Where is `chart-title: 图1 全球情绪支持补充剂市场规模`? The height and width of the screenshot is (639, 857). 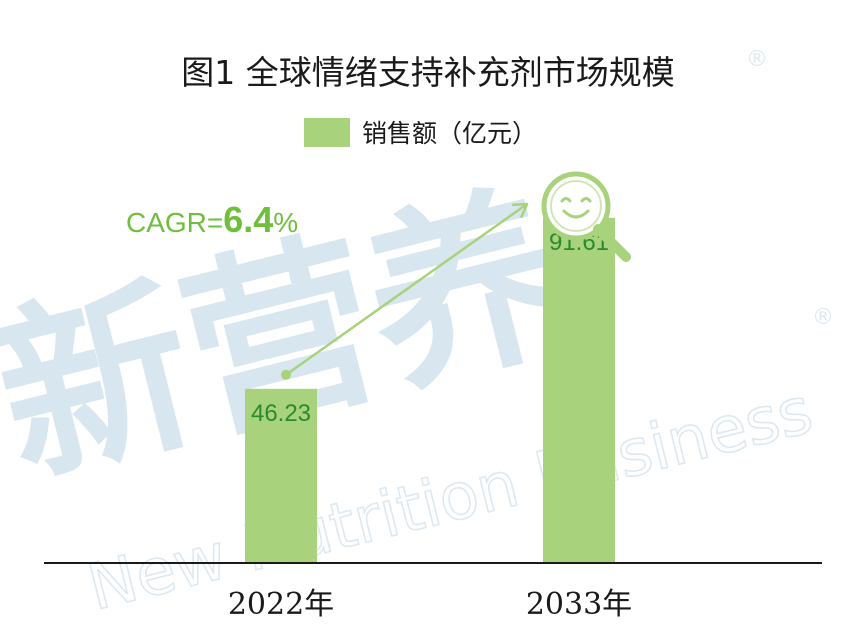 chart-title: 图1 全球情绪支持补充剂市场规模 is located at coordinates (428, 72).